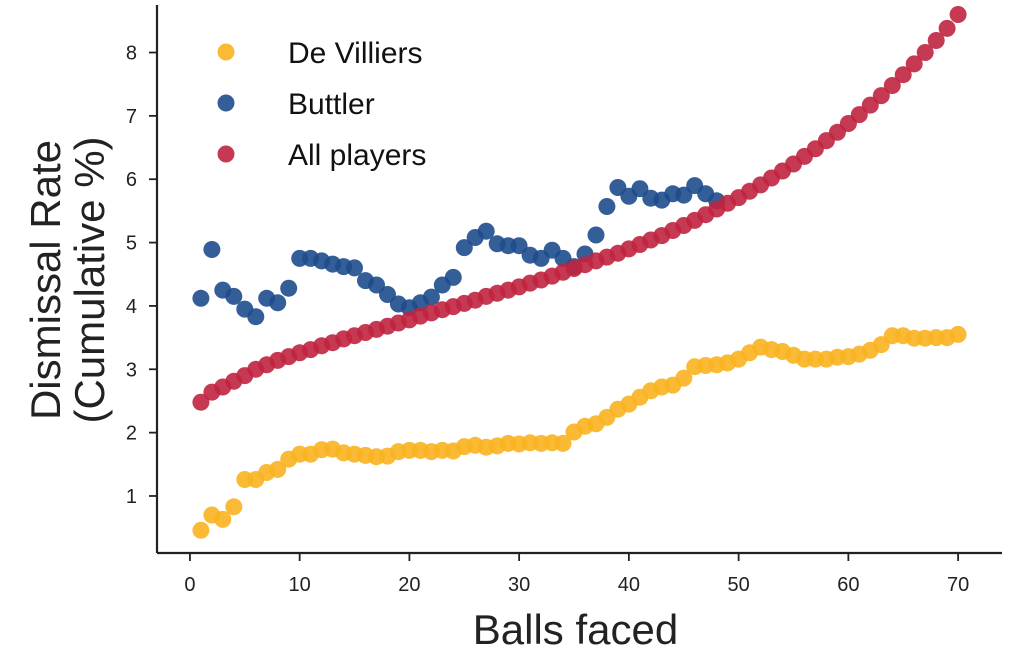  Describe the element at coordinates (131, 180) in the screenshot. I see `y-tick-label: 6` at that location.